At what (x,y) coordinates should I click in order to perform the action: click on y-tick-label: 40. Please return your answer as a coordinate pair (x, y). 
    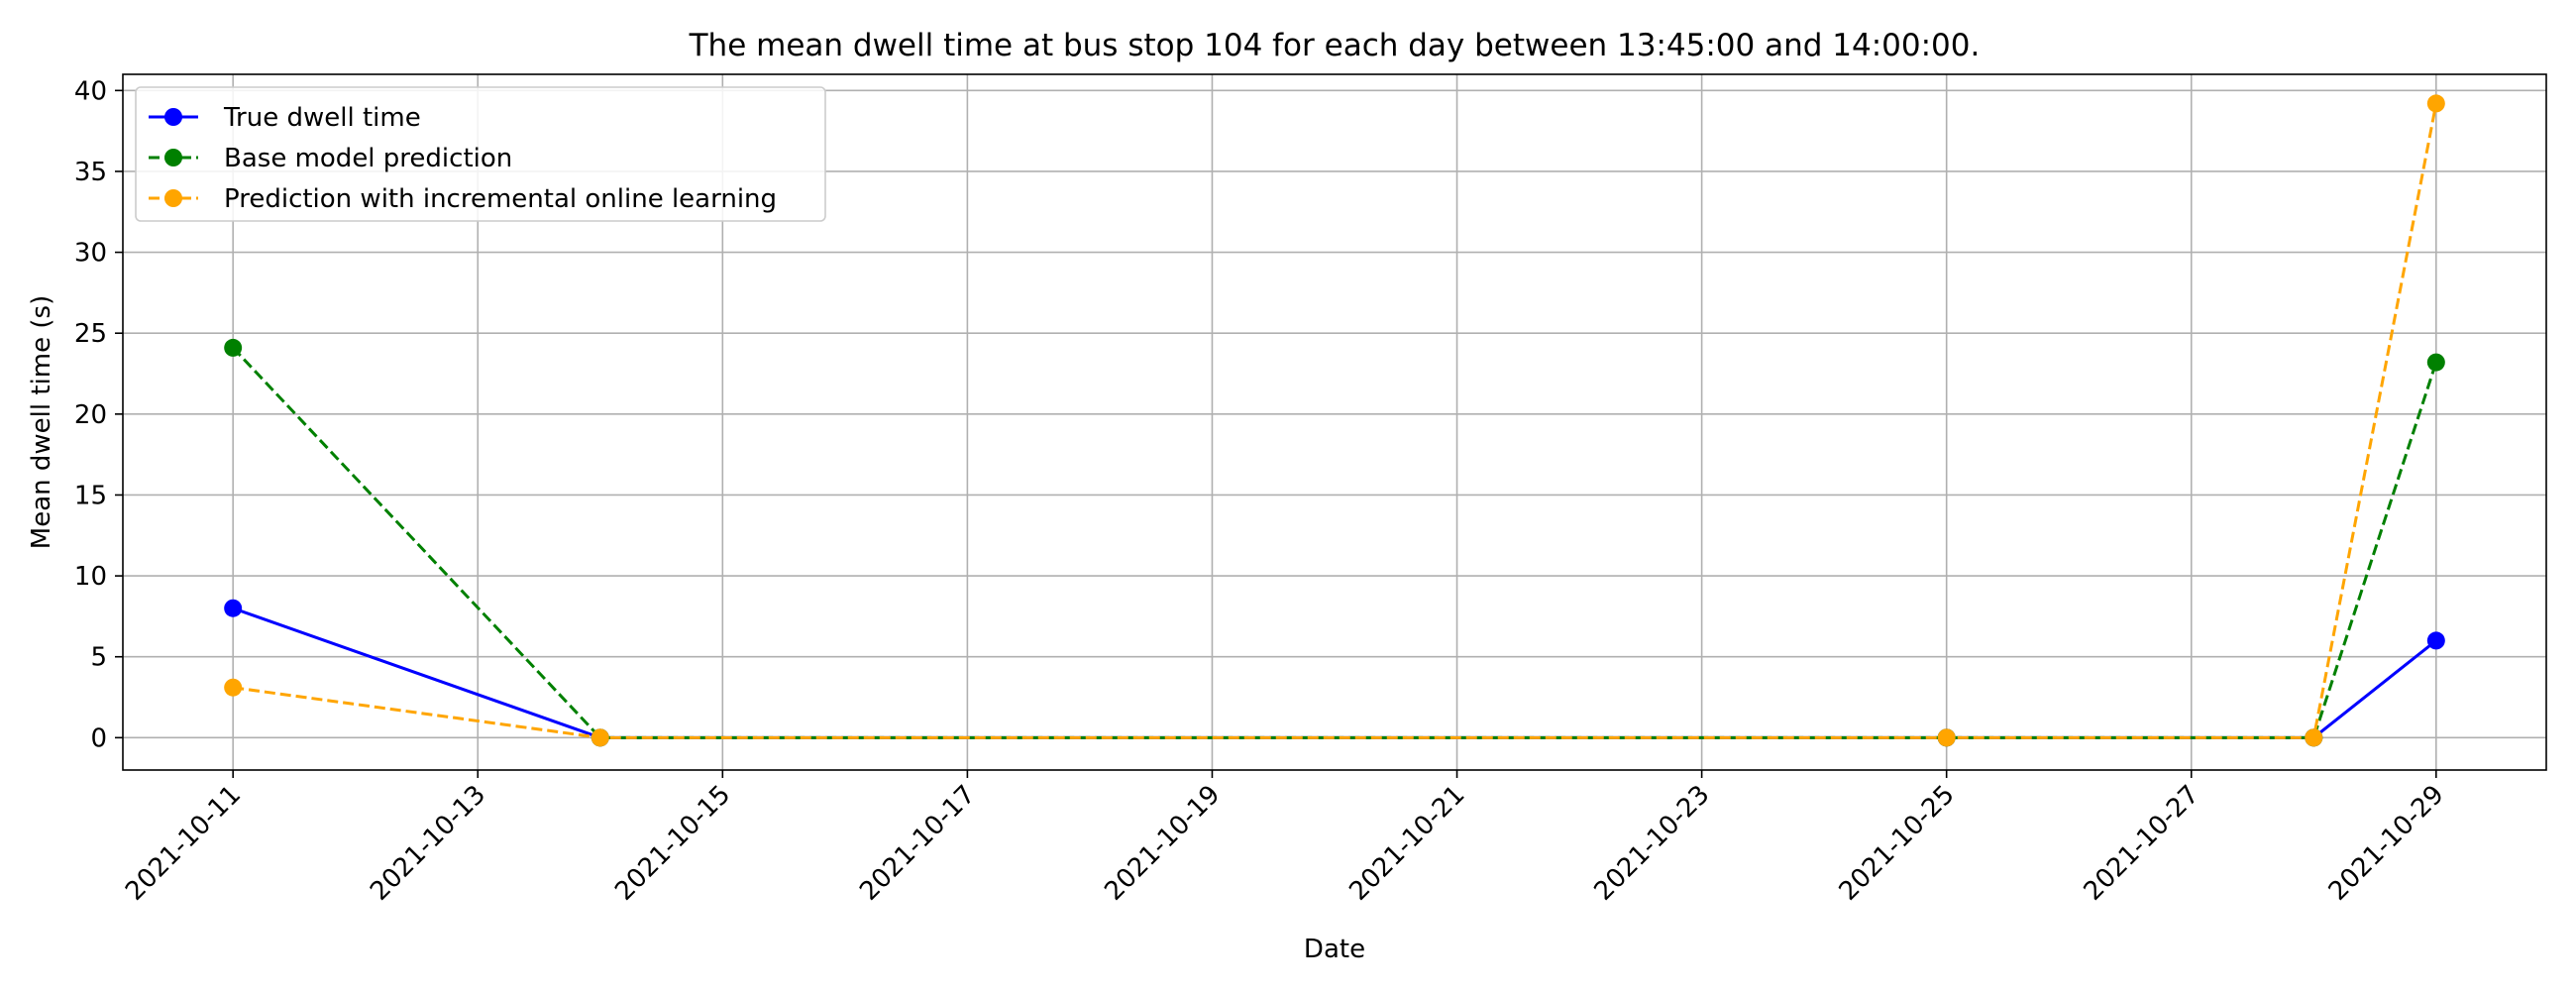
    Looking at the image, I should click on (91, 91).